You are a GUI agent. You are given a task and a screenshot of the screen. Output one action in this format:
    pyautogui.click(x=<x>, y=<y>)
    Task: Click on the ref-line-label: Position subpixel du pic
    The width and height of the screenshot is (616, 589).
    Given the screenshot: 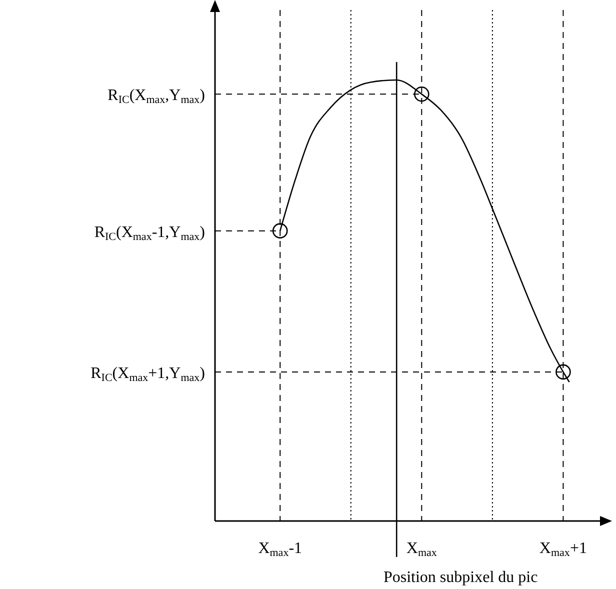 What is the action you would take?
    pyautogui.click(x=460, y=577)
    